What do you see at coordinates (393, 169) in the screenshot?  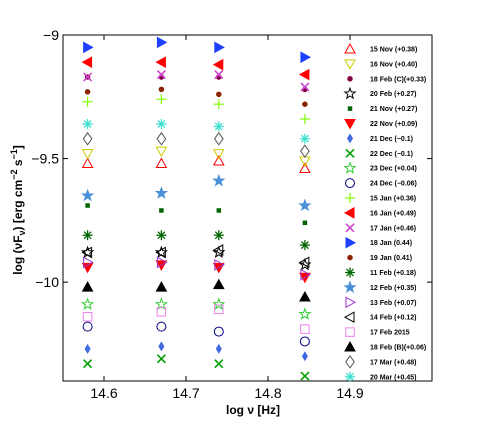 I see `legend-label: 23 Dec (+0.04)` at bounding box center [393, 169].